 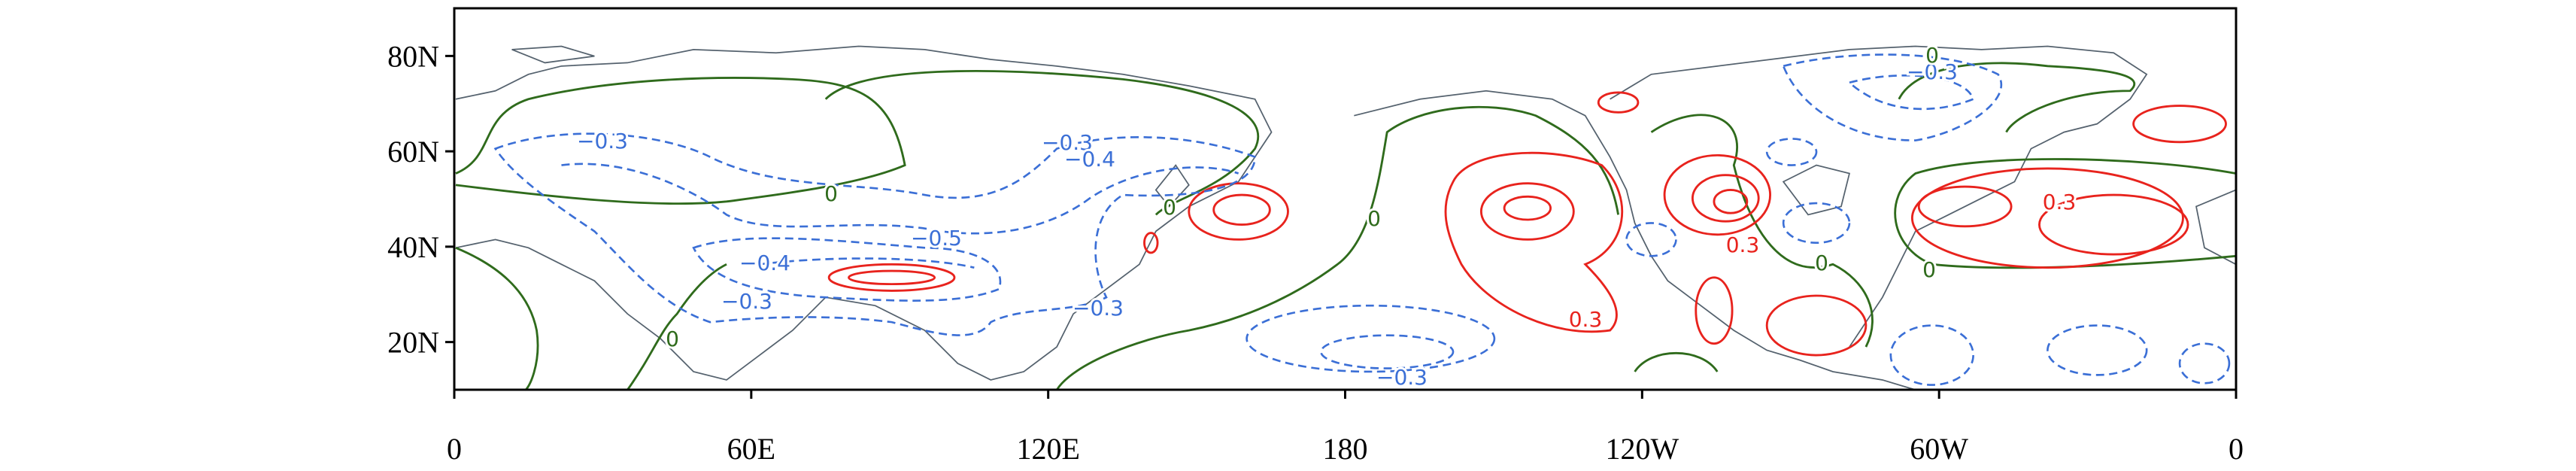 What do you see at coordinates (936, 238) in the screenshot?
I see `contour-label: −0.5` at bounding box center [936, 238].